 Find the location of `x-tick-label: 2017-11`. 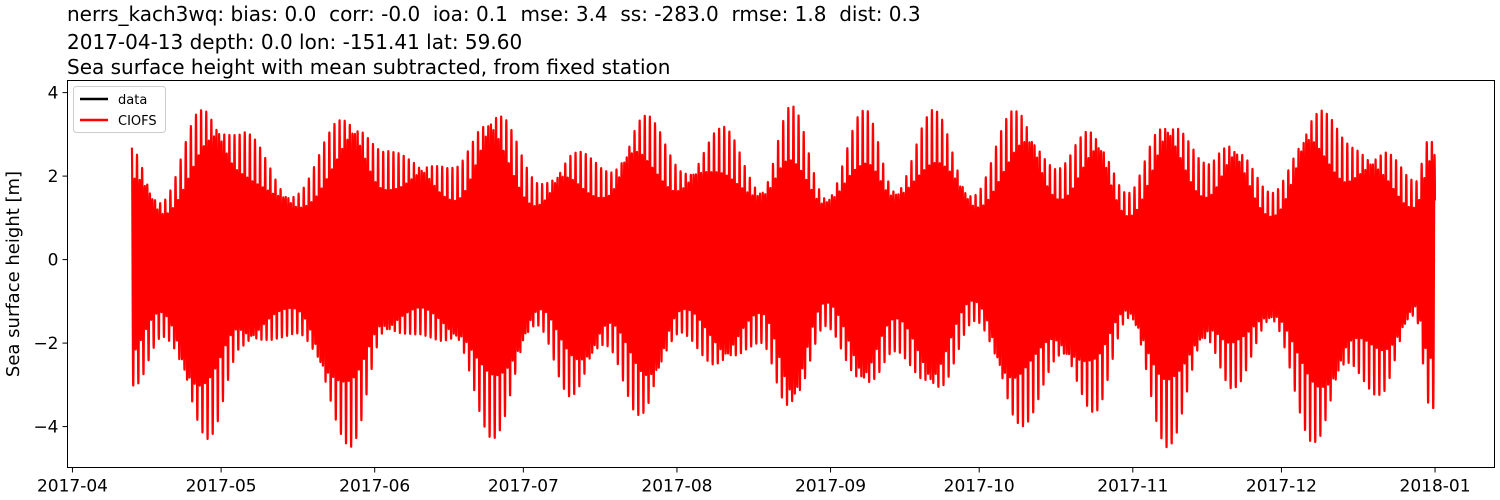

x-tick-label: 2017-11 is located at coordinates (1132, 487).